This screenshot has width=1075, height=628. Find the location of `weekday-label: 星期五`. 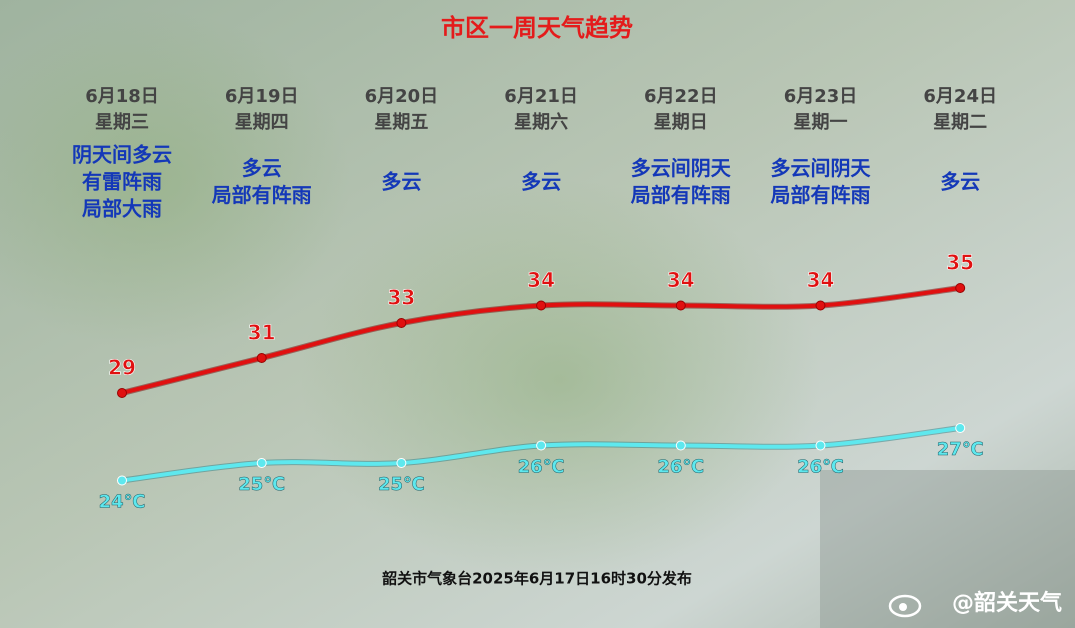

weekday-label: 星期五 is located at coordinates (401, 122).